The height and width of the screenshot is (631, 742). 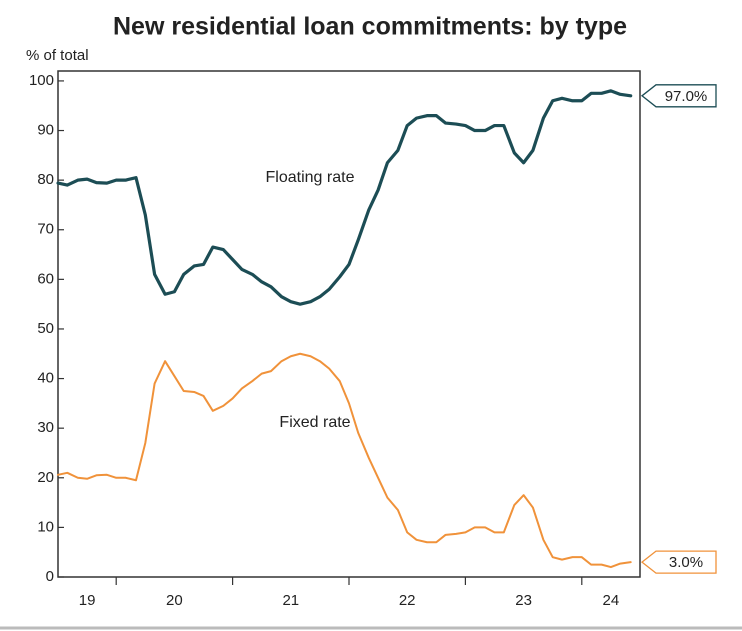 What do you see at coordinates (686, 562) in the screenshot?
I see `value-label: 3.0%` at bounding box center [686, 562].